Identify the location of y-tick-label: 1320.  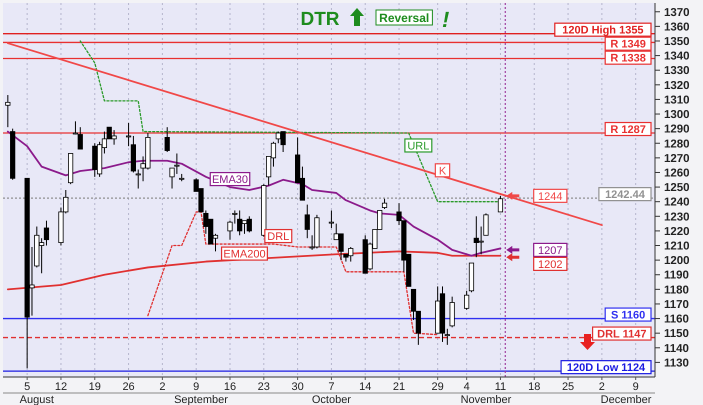
(677, 86).